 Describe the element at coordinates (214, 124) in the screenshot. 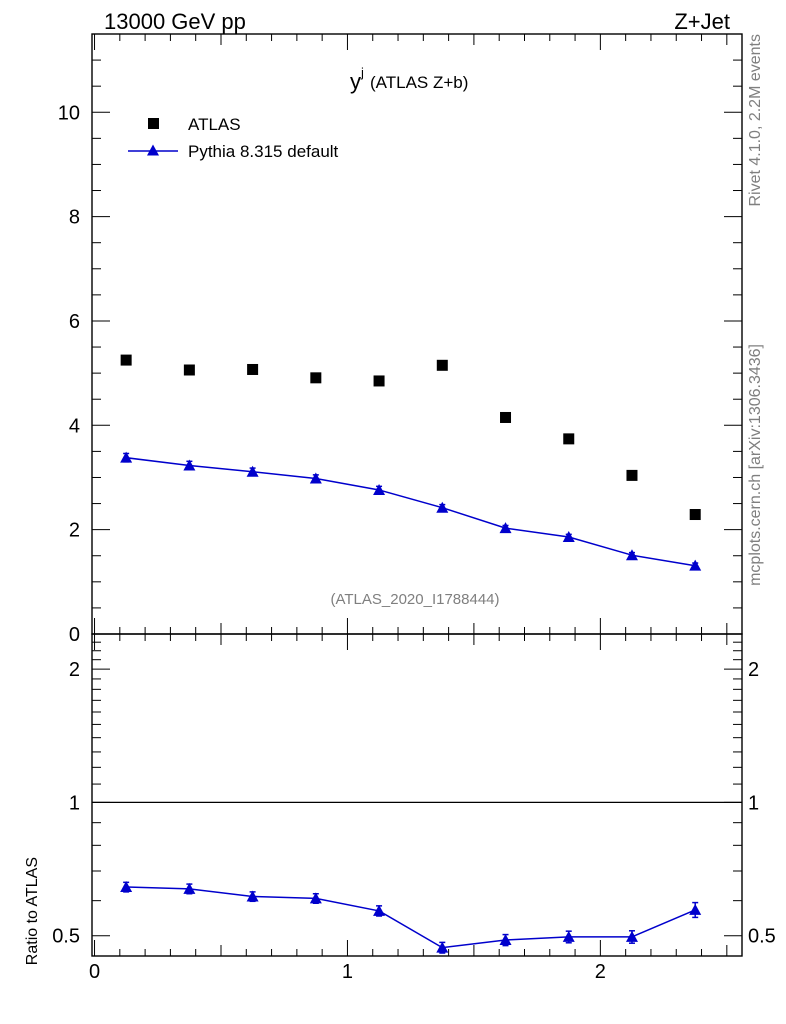

I see `legend-atlas-label: ATLAS` at that location.